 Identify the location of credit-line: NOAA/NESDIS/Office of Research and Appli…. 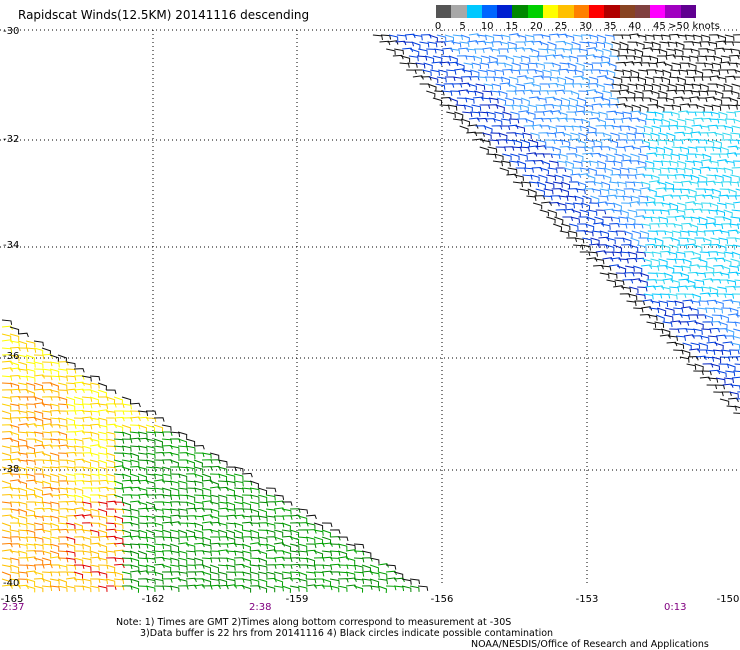
(590, 644).